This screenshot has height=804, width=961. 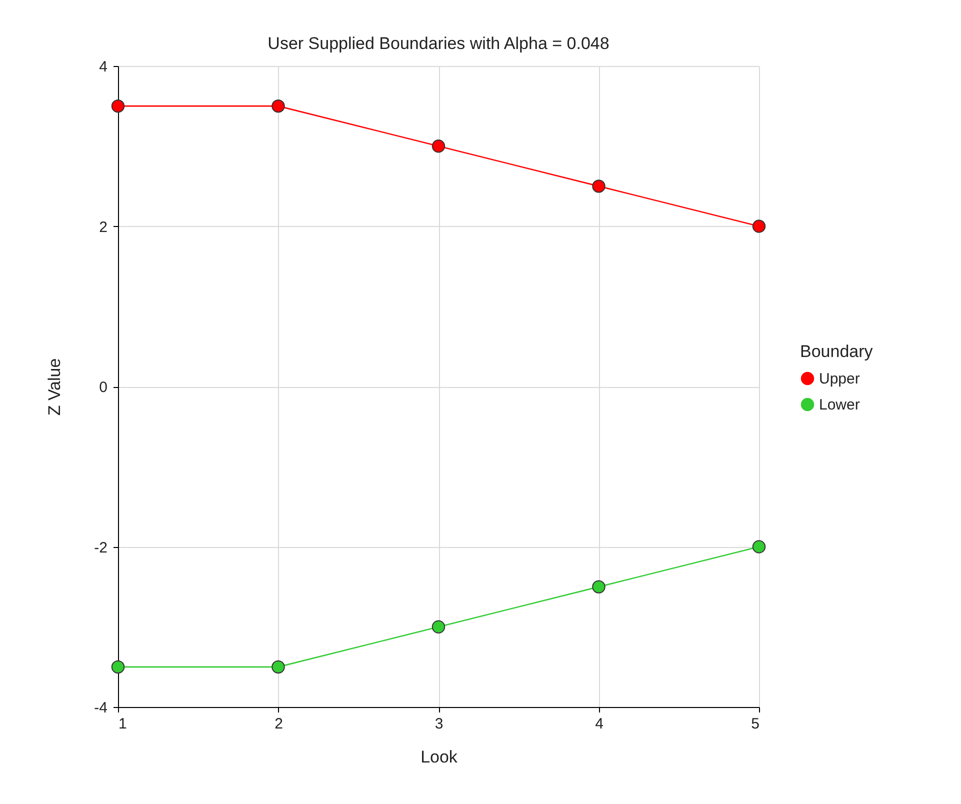 I want to click on x-tick-label: 2, so click(x=278, y=724).